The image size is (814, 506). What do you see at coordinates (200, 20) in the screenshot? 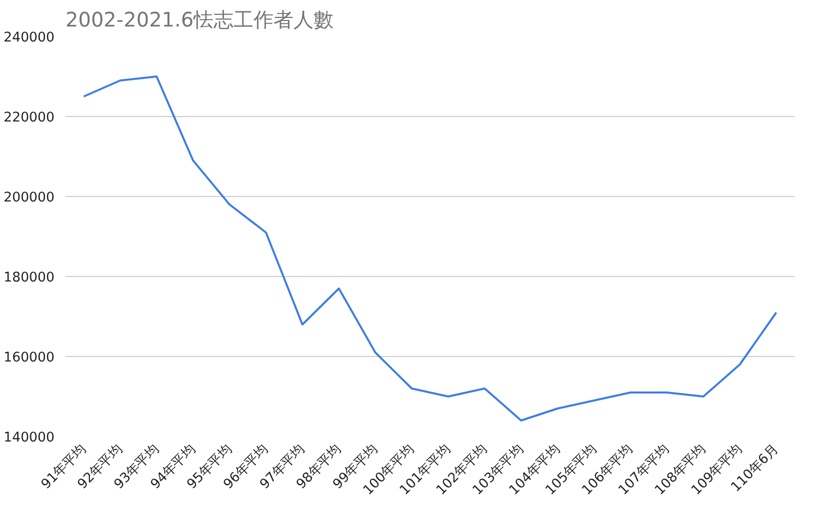
I see `chart-title: 2002-2021.6怯志工作者人數` at bounding box center [200, 20].